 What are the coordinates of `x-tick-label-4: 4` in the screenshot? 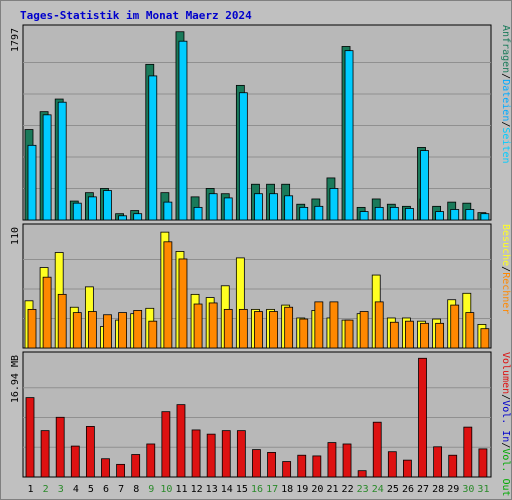 It's located at (76, 489).